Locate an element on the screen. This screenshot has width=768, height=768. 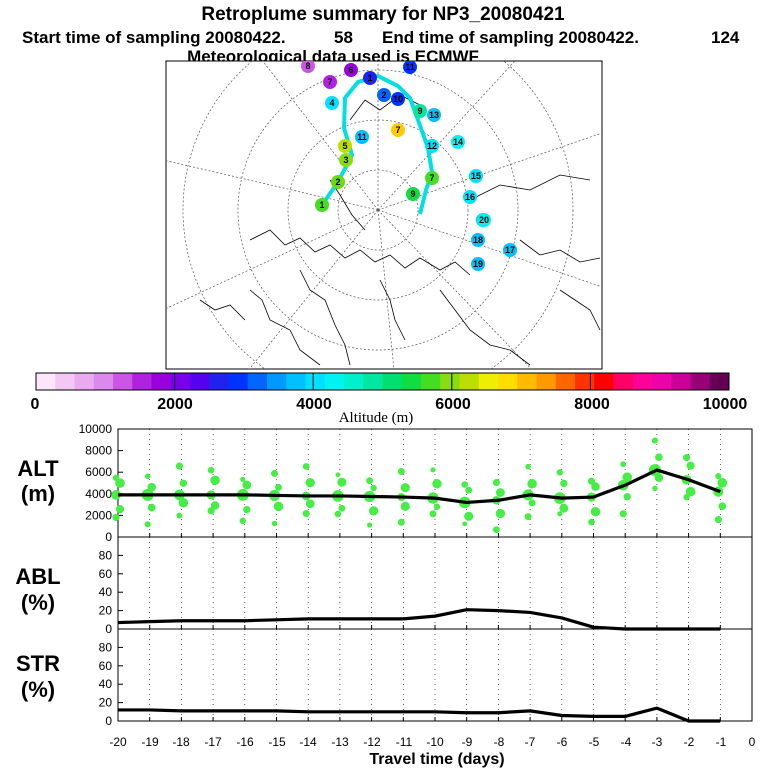
altitude-colorbar is located at coordinates (382, 381).